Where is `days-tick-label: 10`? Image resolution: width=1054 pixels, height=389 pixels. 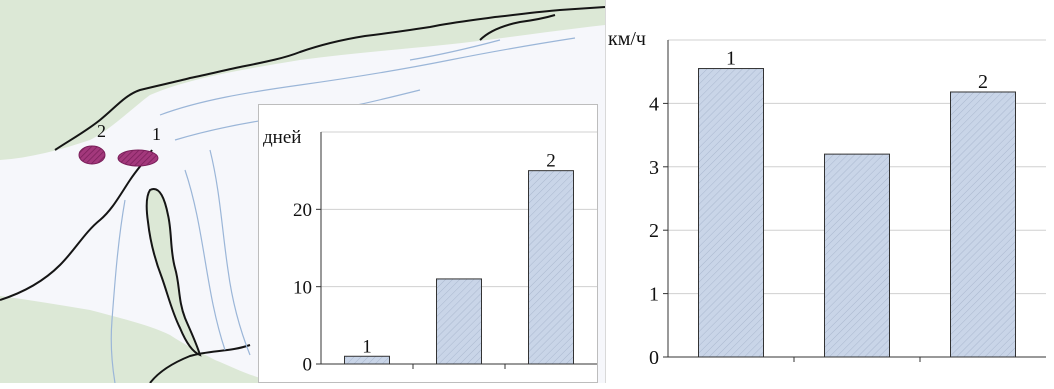
days-tick-label: 10 is located at coordinates (302, 287).